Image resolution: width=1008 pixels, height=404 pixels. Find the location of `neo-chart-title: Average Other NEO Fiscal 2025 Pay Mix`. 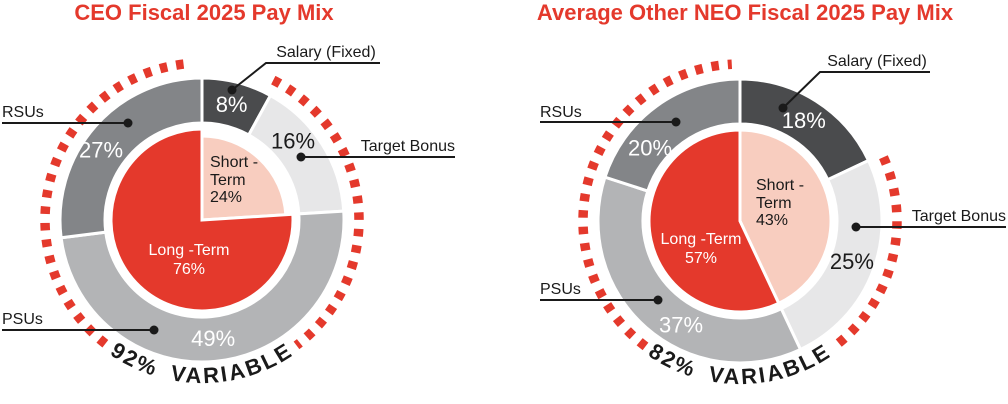

neo-chart-title: Average Other NEO Fiscal 2025 Pay Mix is located at coordinates (745, 12).